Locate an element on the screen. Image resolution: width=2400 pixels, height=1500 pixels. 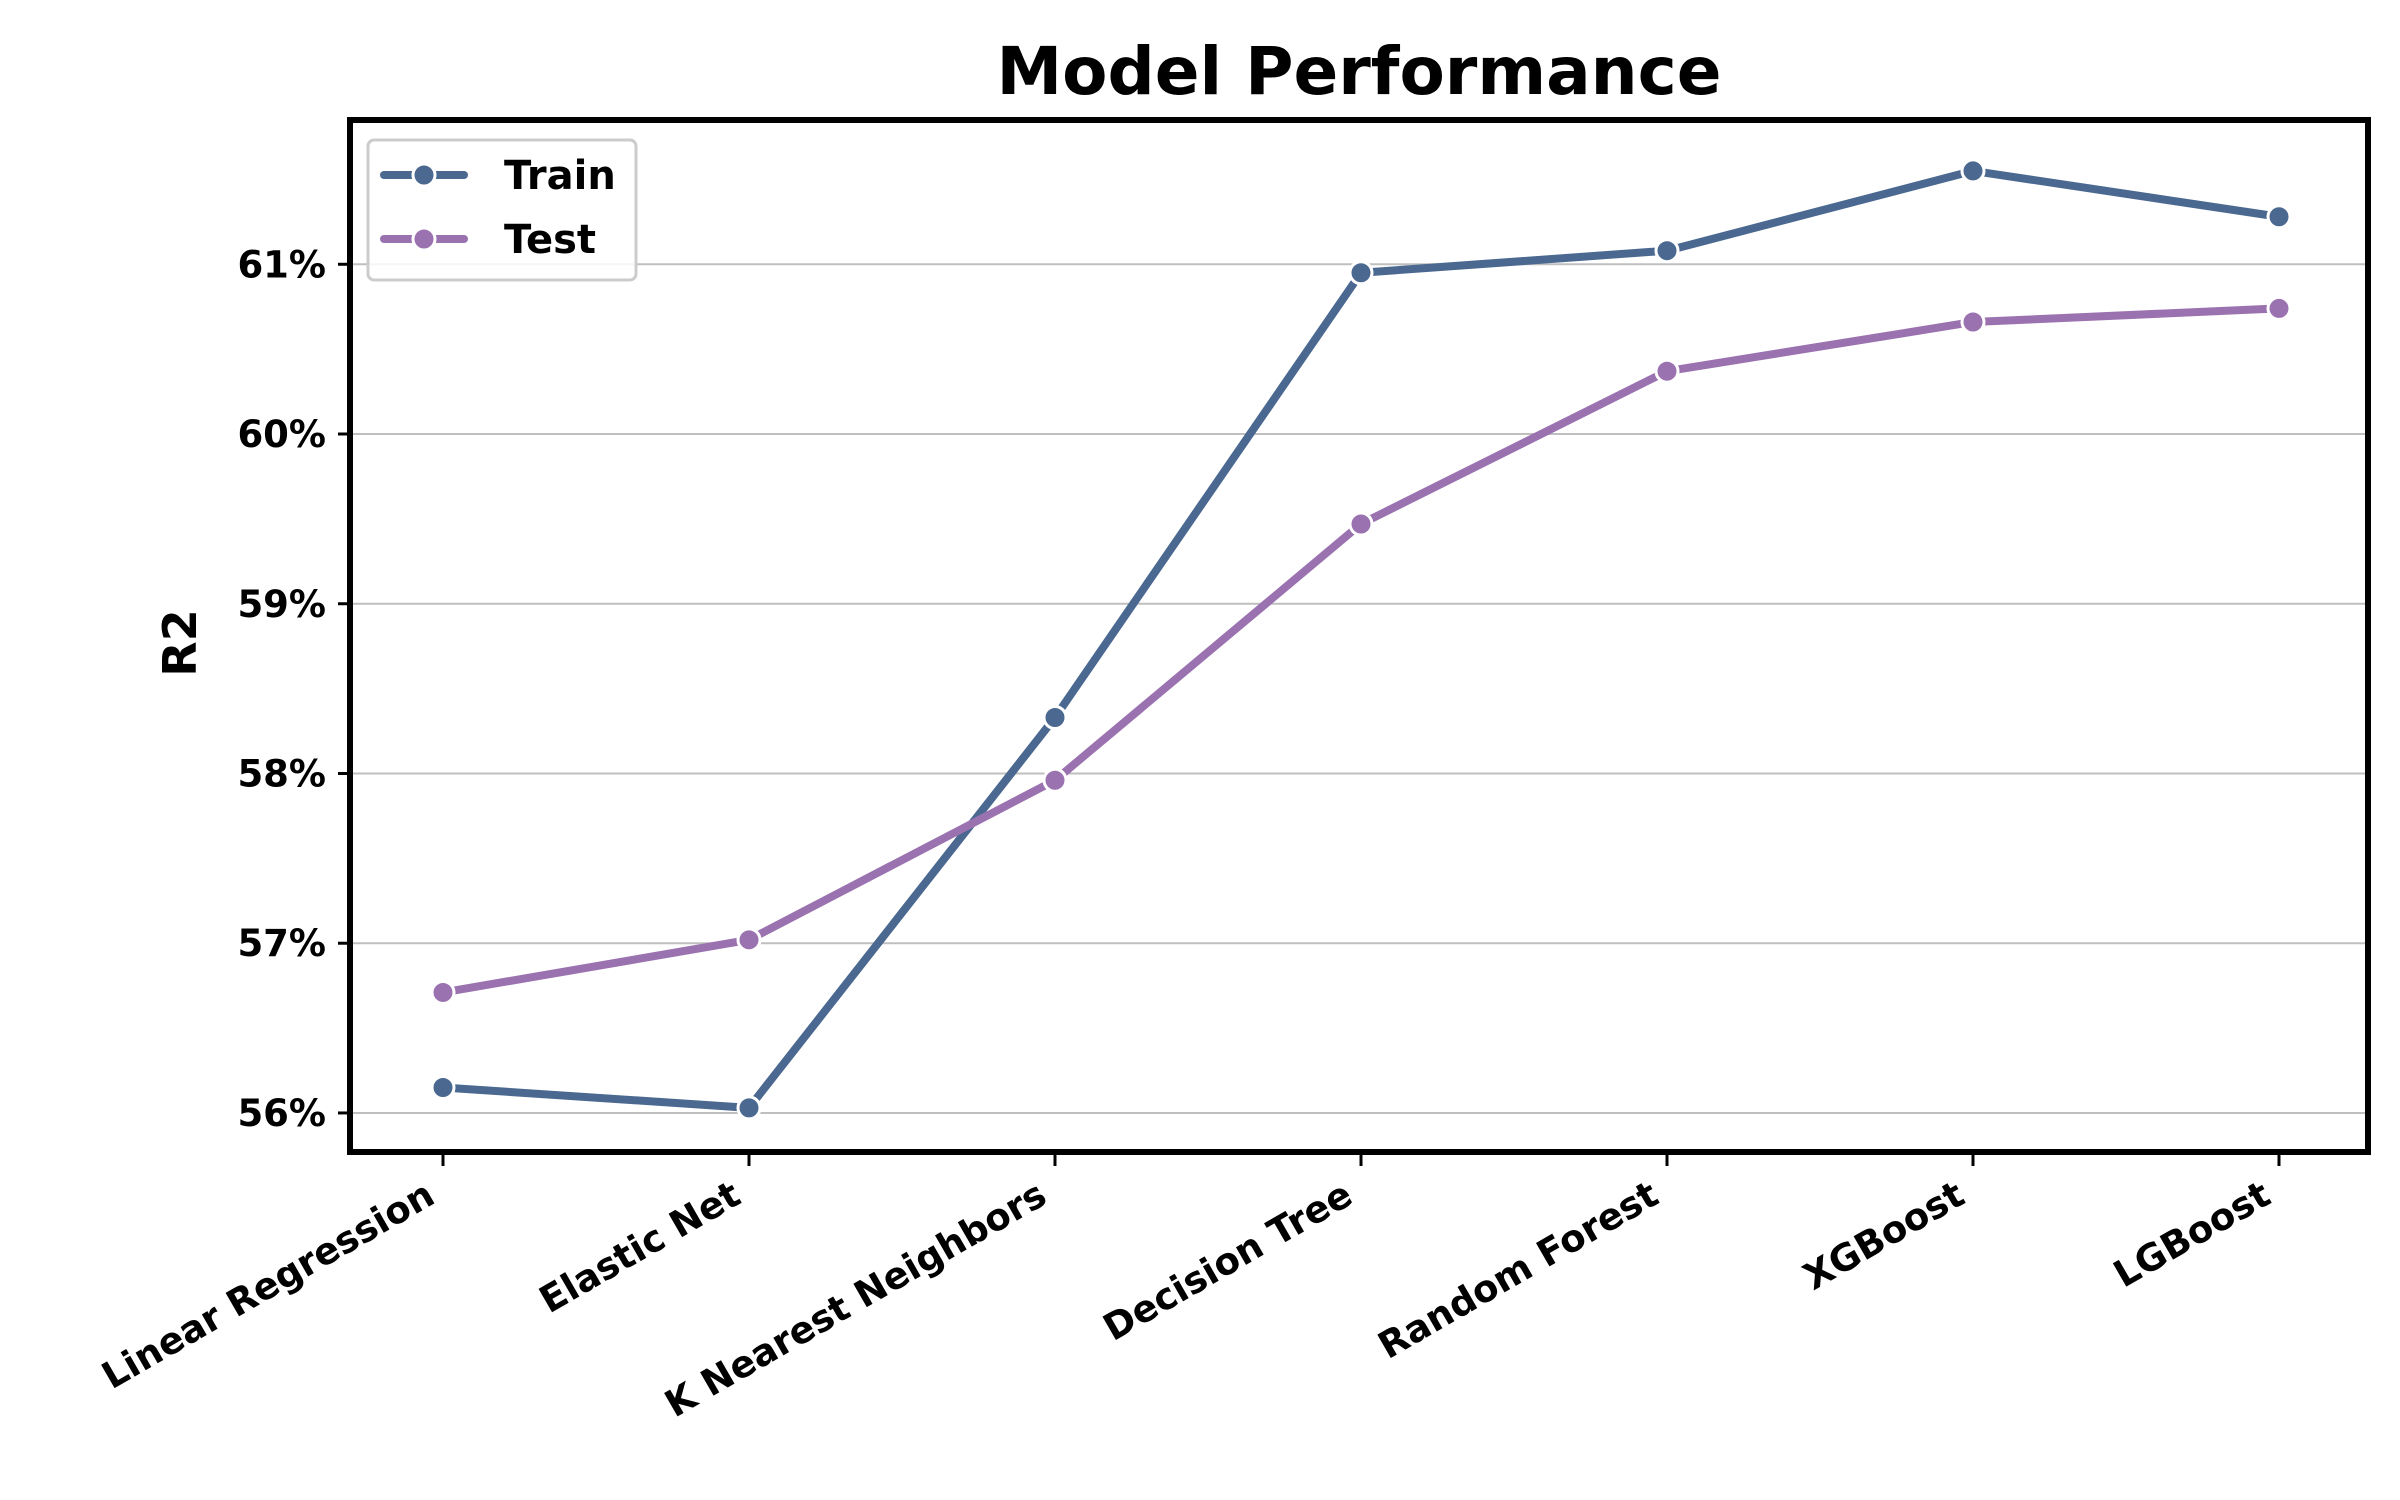
x-tick-label: Linear Regression is located at coordinates (268, 1285).